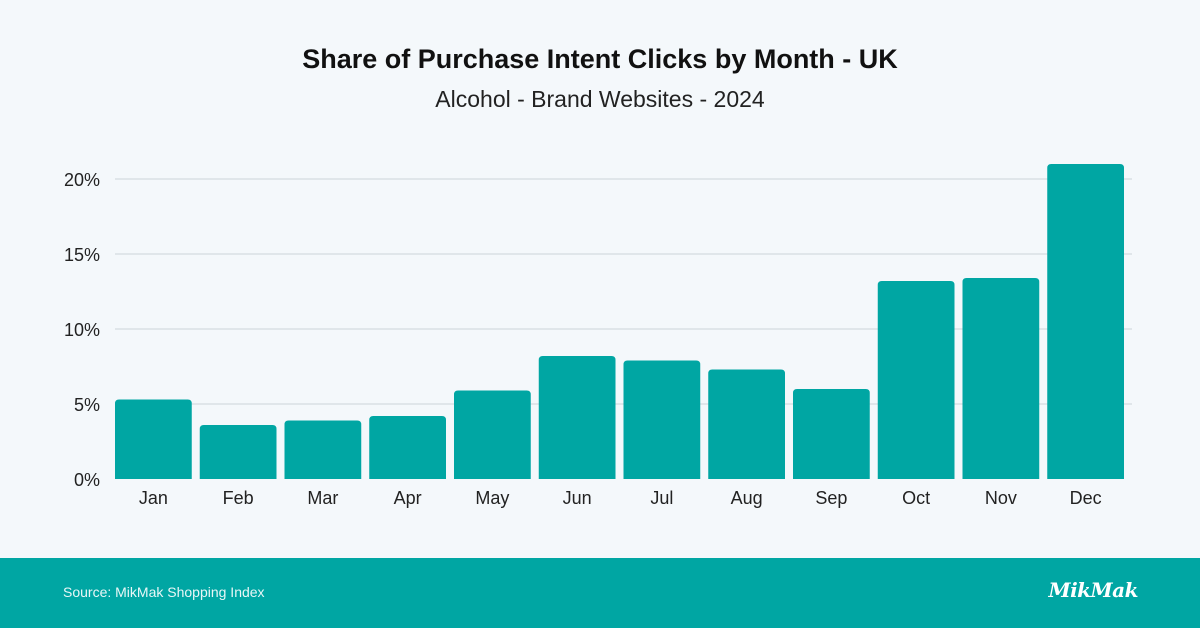  What do you see at coordinates (407, 447) in the screenshot?
I see `bar-apr` at bounding box center [407, 447].